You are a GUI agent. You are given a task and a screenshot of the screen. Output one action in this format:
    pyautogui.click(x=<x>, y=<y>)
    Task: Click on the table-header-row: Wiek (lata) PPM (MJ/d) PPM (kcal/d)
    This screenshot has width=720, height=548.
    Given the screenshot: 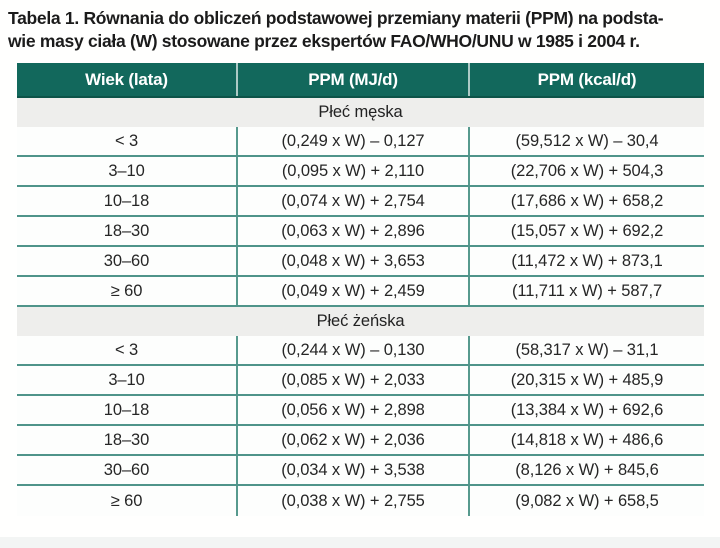 What is the action you would take?
    pyautogui.click(x=360, y=80)
    